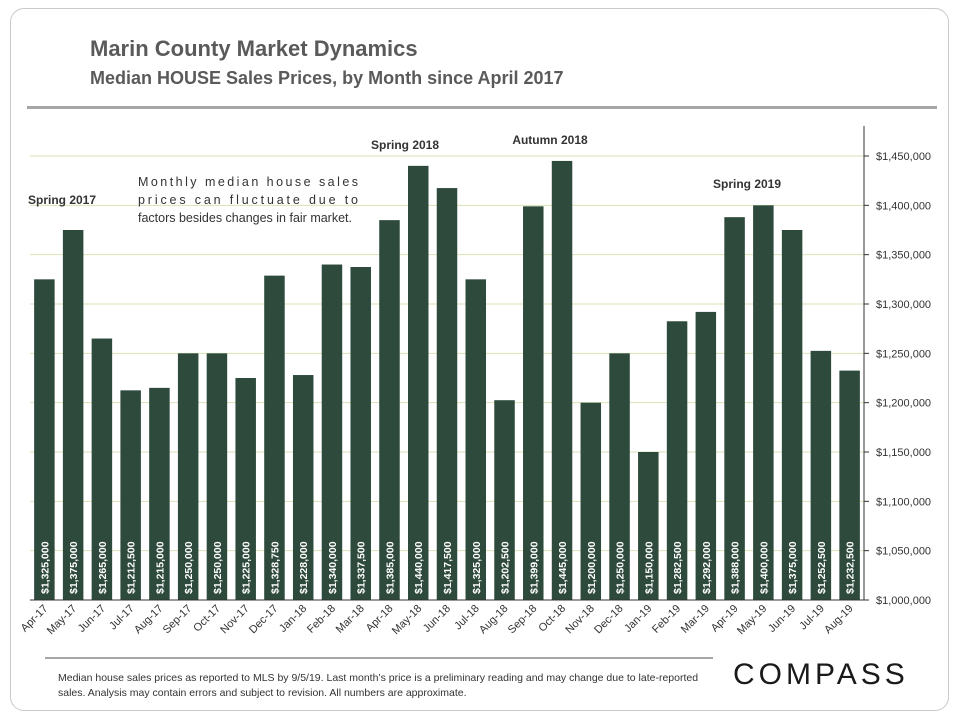 The image size is (960, 720). What do you see at coordinates (821, 674) in the screenshot?
I see `compass-logo: COMPASS` at bounding box center [821, 674].